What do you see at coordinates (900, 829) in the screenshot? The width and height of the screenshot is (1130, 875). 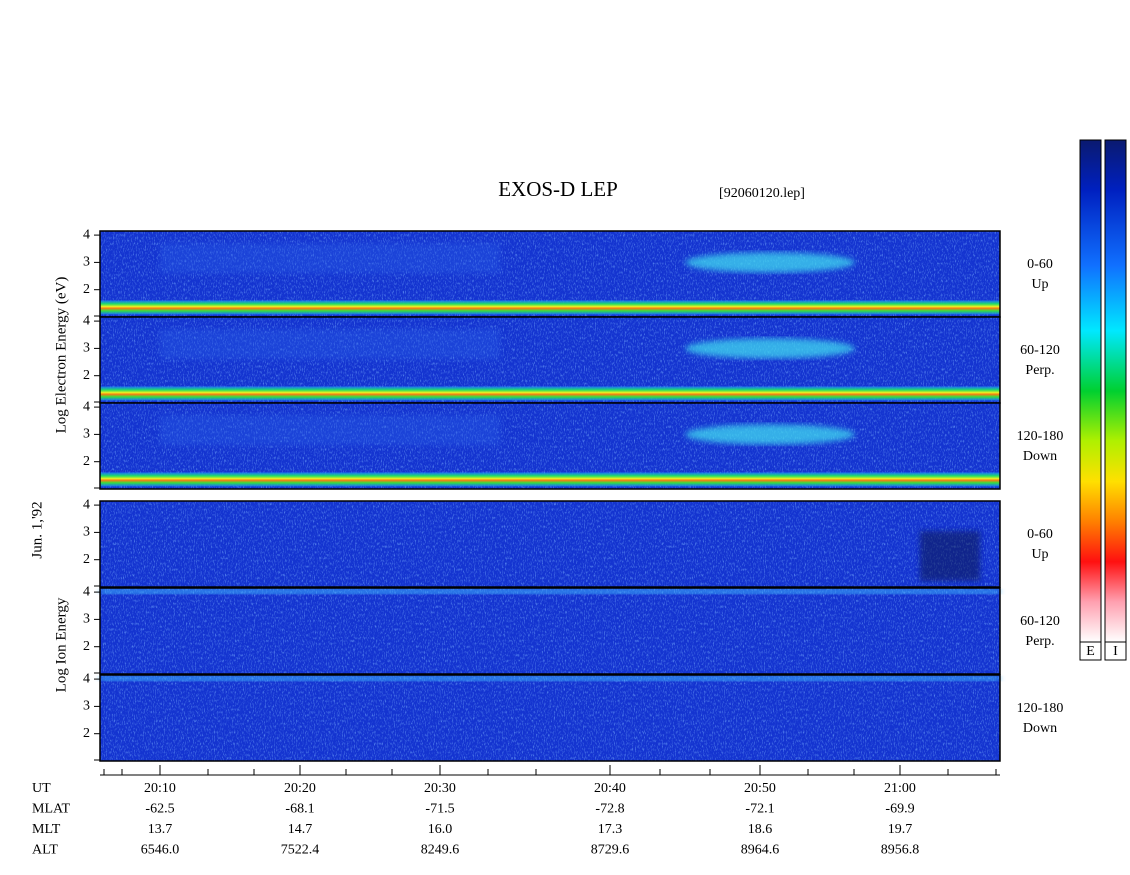 I see `axis-value: 19.7` at bounding box center [900, 829].